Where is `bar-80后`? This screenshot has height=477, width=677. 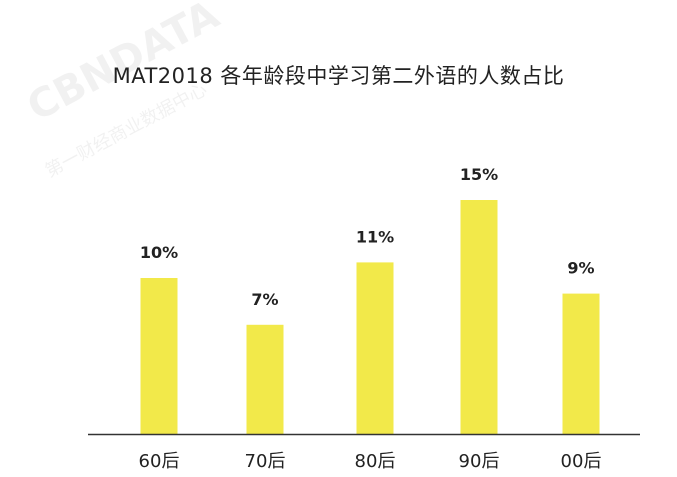 bar-80后 is located at coordinates (375, 348).